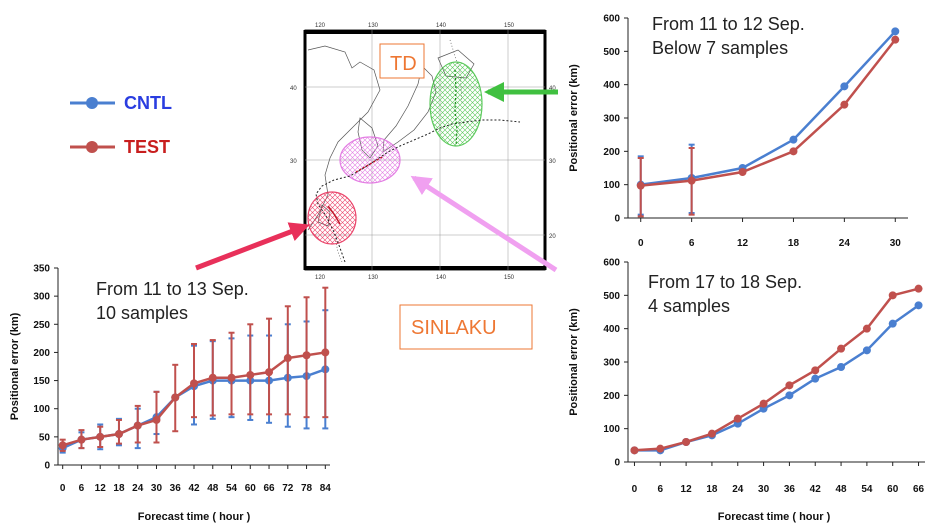 The image size is (925, 526). What do you see at coordinates (41, 269) in the screenshot?
I see `y-tick-label: 350` at bounding box center [41, 269].